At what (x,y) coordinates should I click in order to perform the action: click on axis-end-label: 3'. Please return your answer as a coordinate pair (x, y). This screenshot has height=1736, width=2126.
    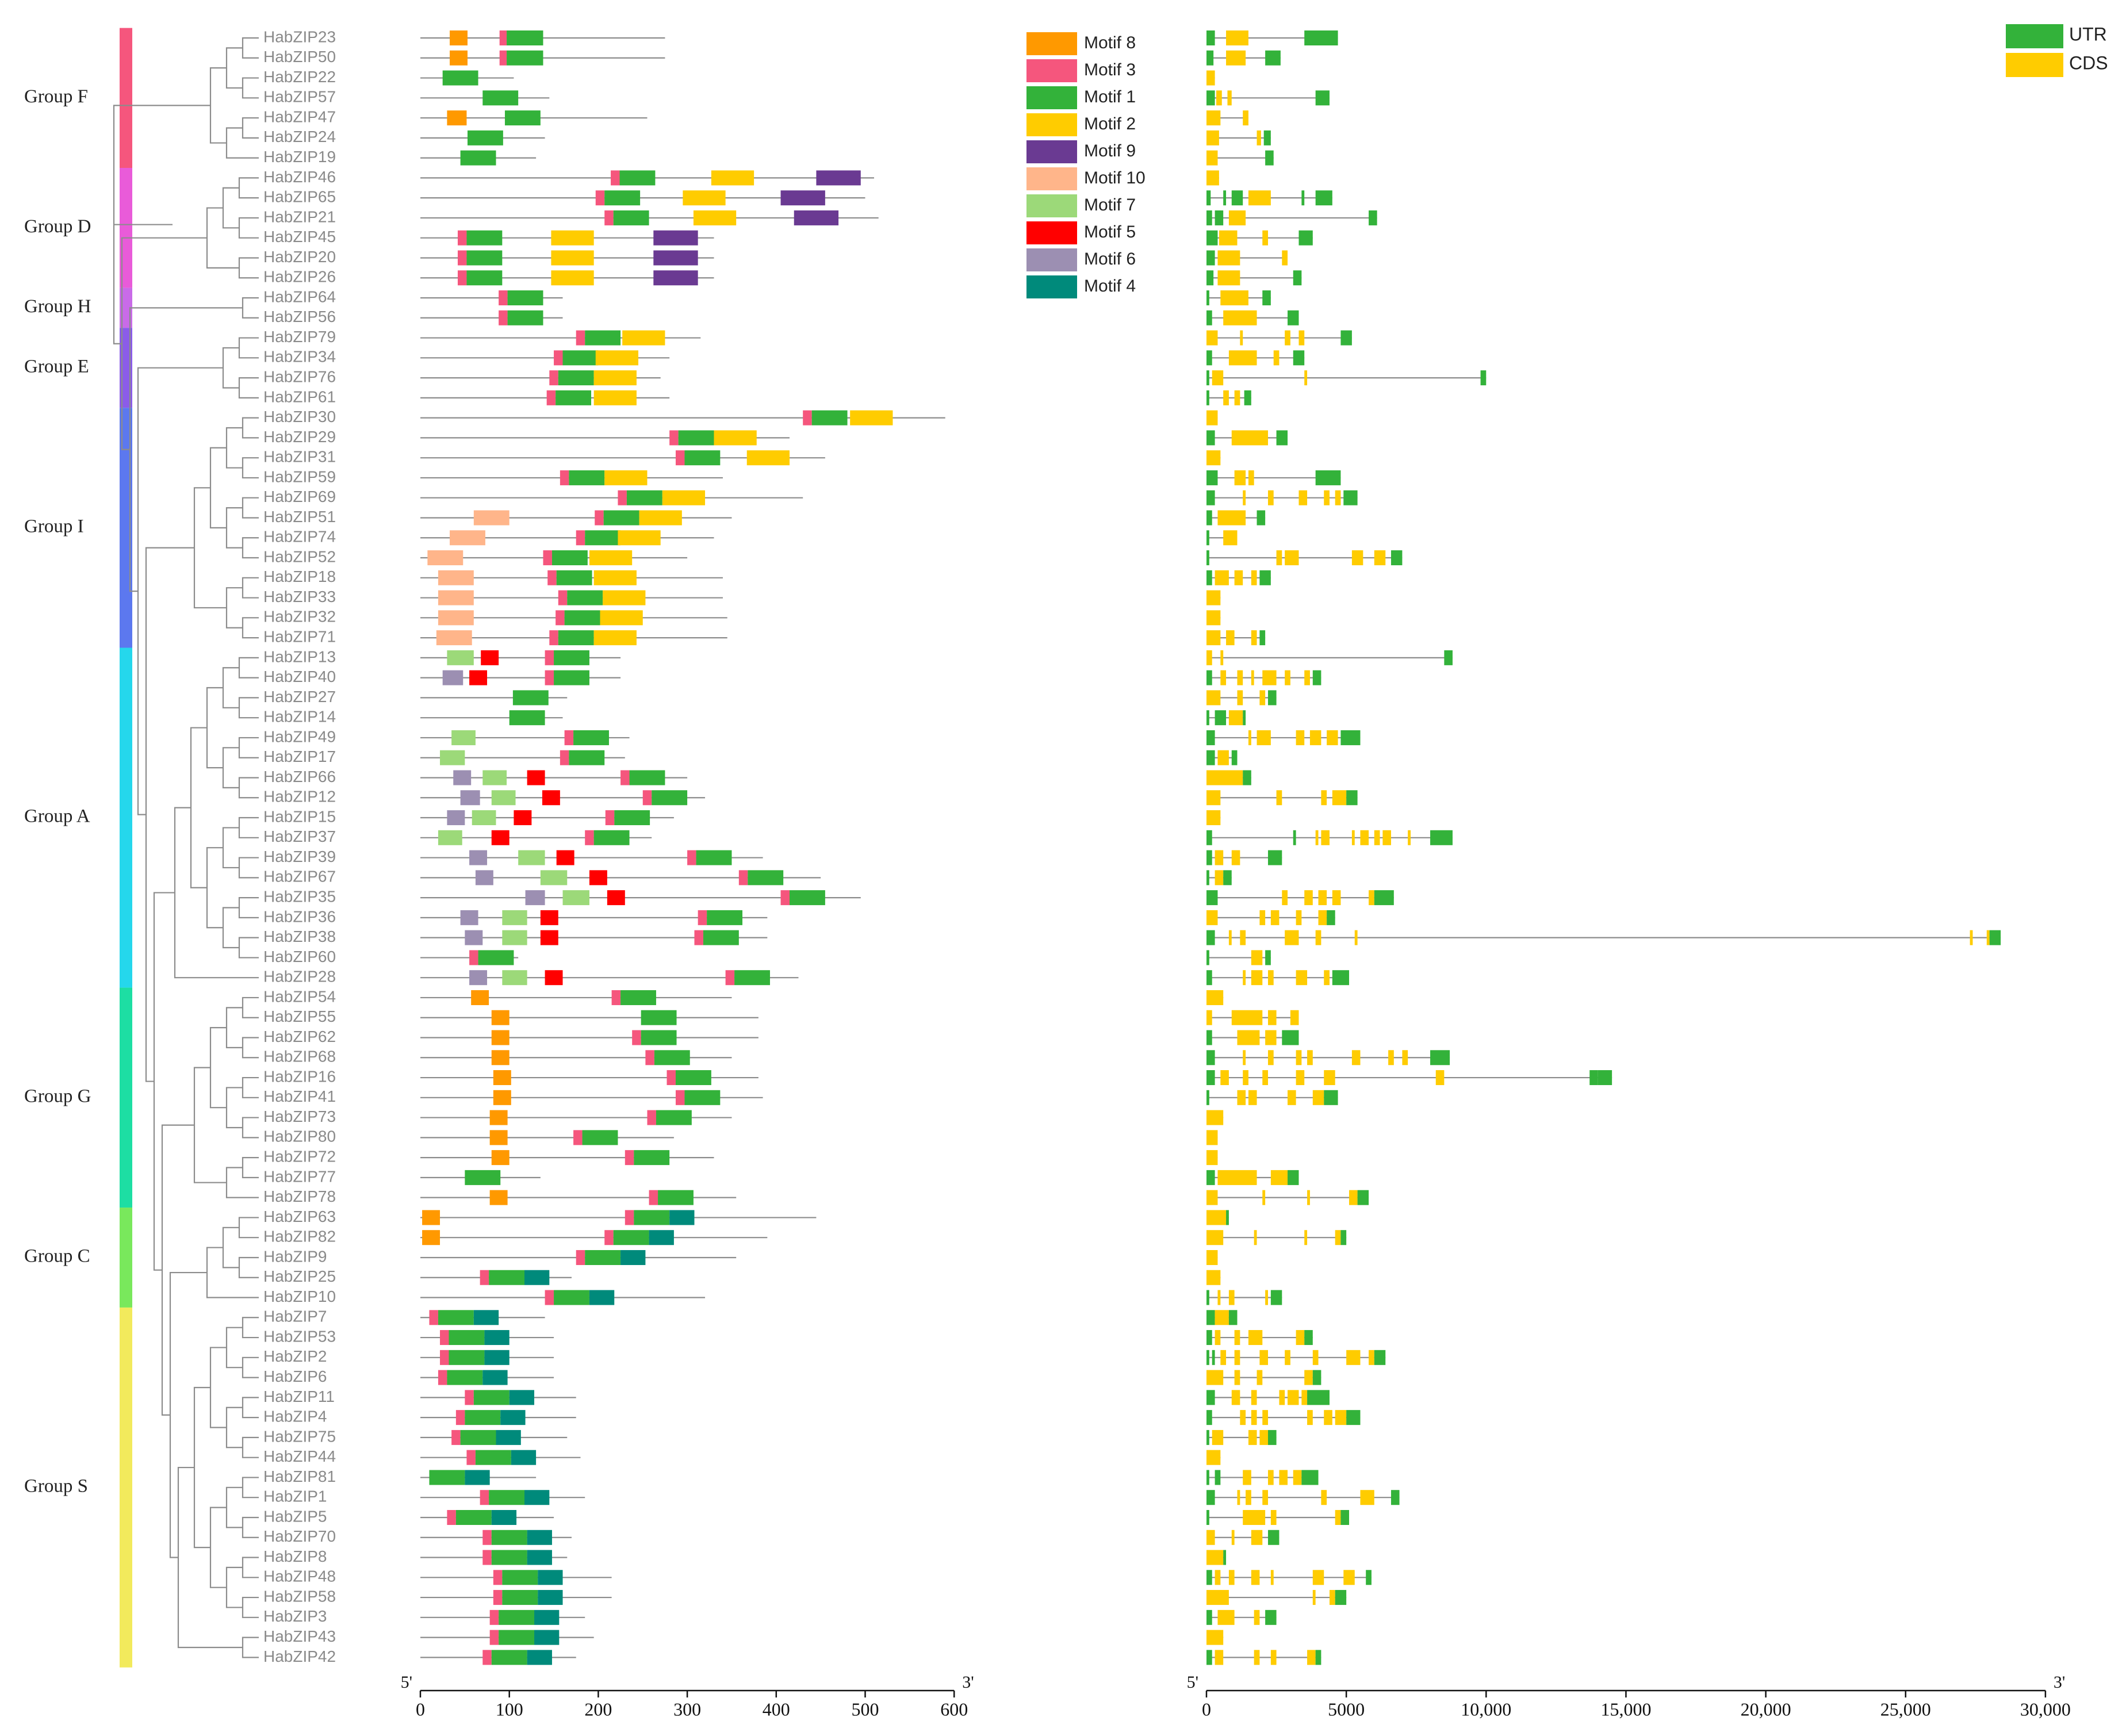
    Looking at the image, I should click on (2059, 1683).